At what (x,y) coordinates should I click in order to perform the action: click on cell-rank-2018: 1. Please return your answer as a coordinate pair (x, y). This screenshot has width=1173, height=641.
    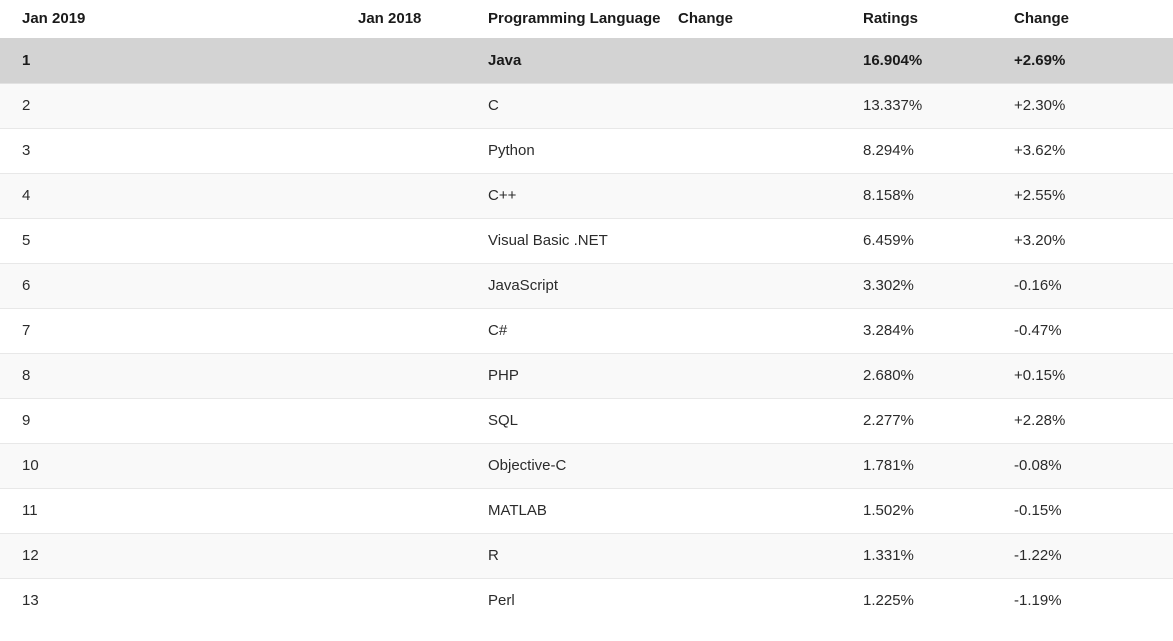
    Looking at the image, I should click on (248, 60).